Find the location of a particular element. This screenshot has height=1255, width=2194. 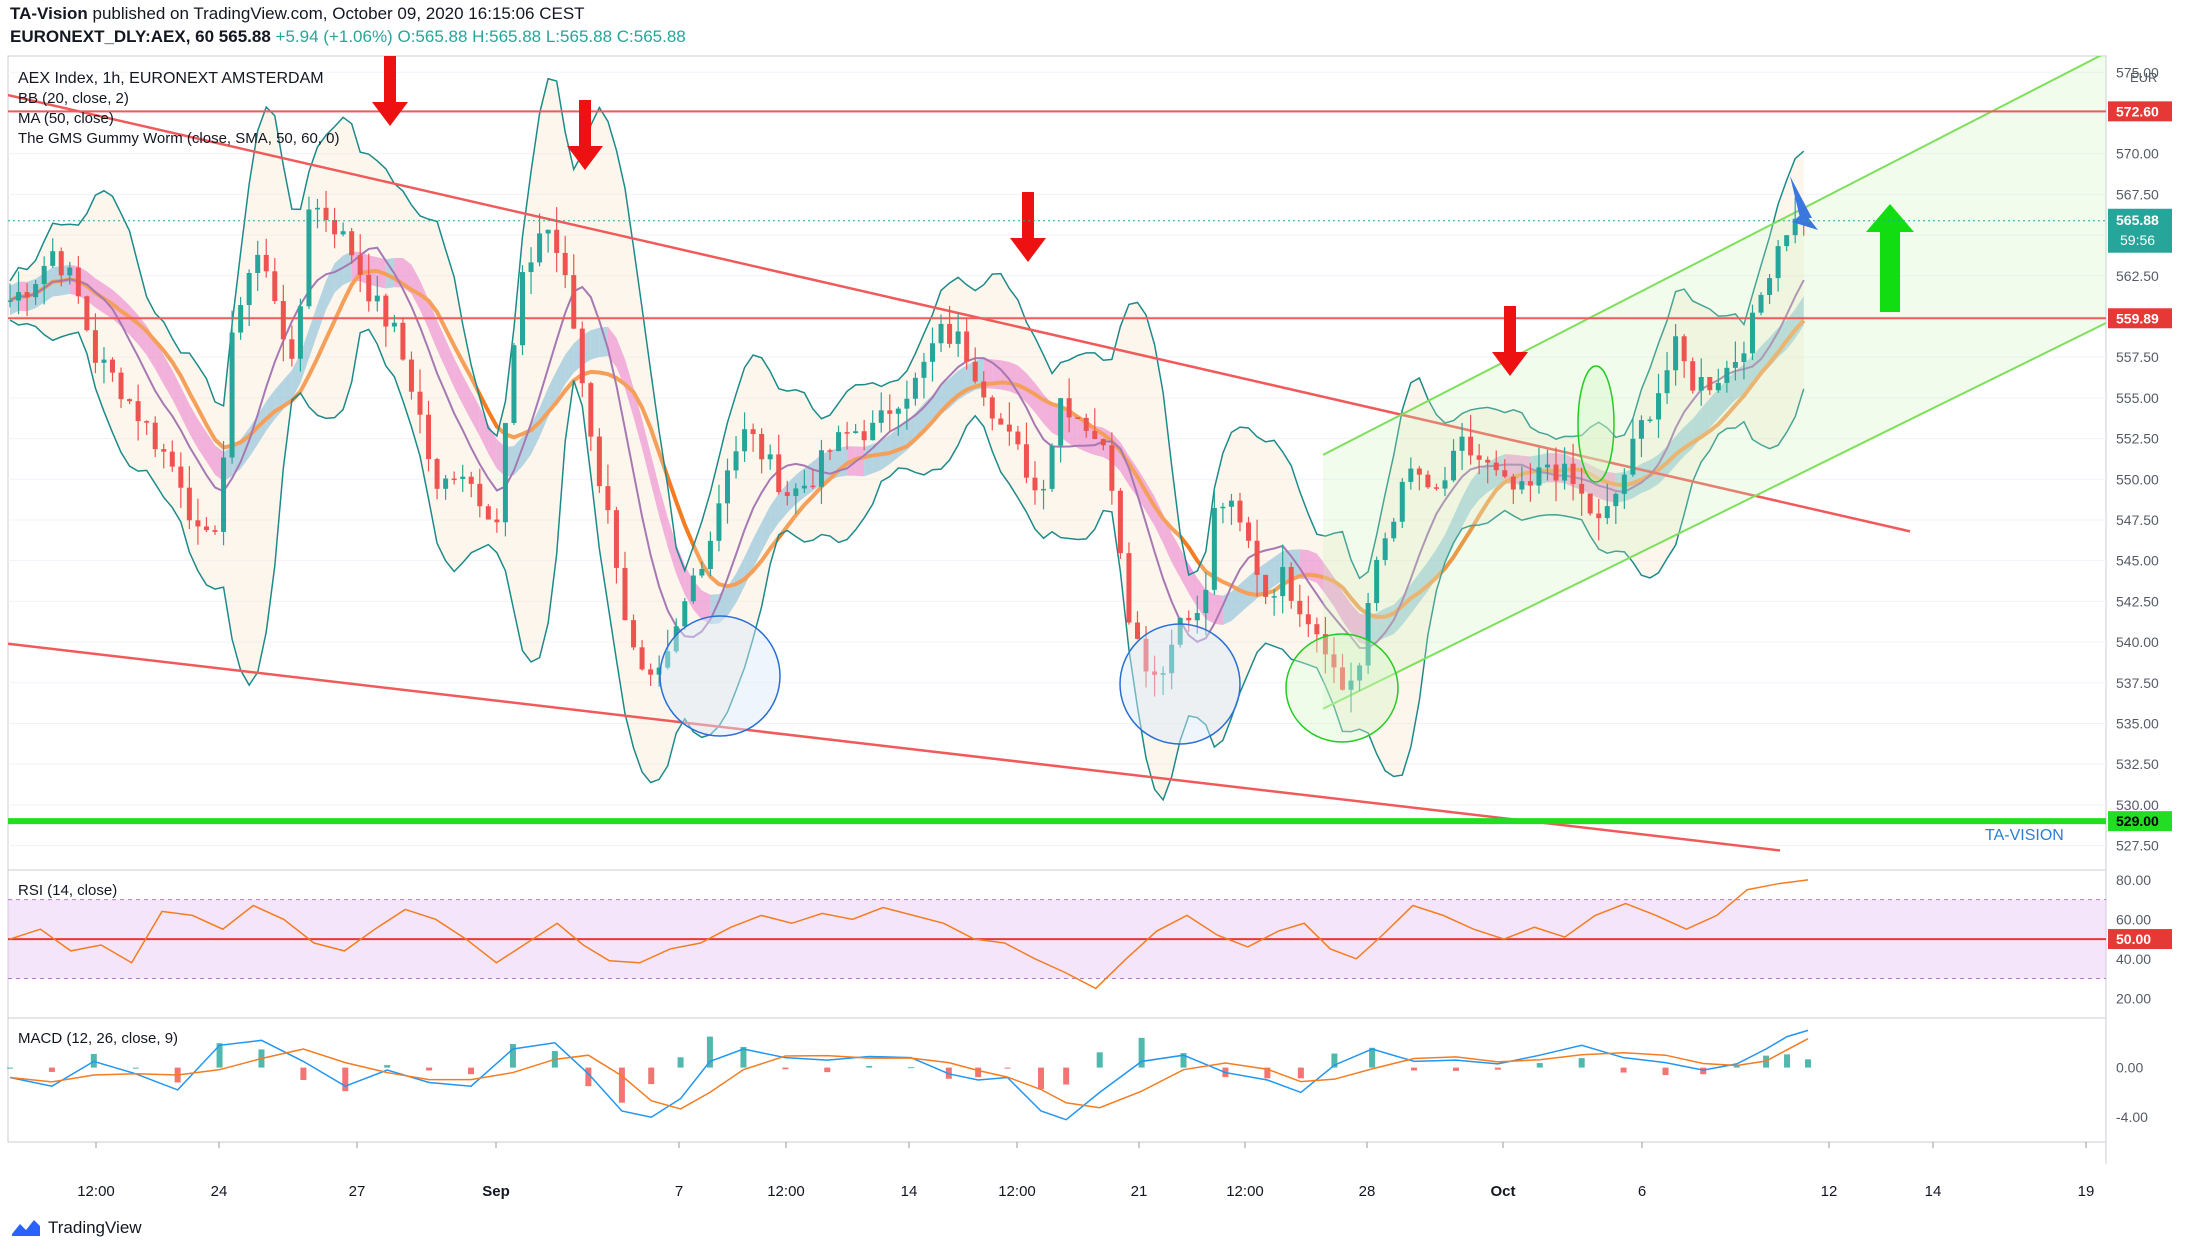

macd-pane is located at coordinates (1057, 1080).